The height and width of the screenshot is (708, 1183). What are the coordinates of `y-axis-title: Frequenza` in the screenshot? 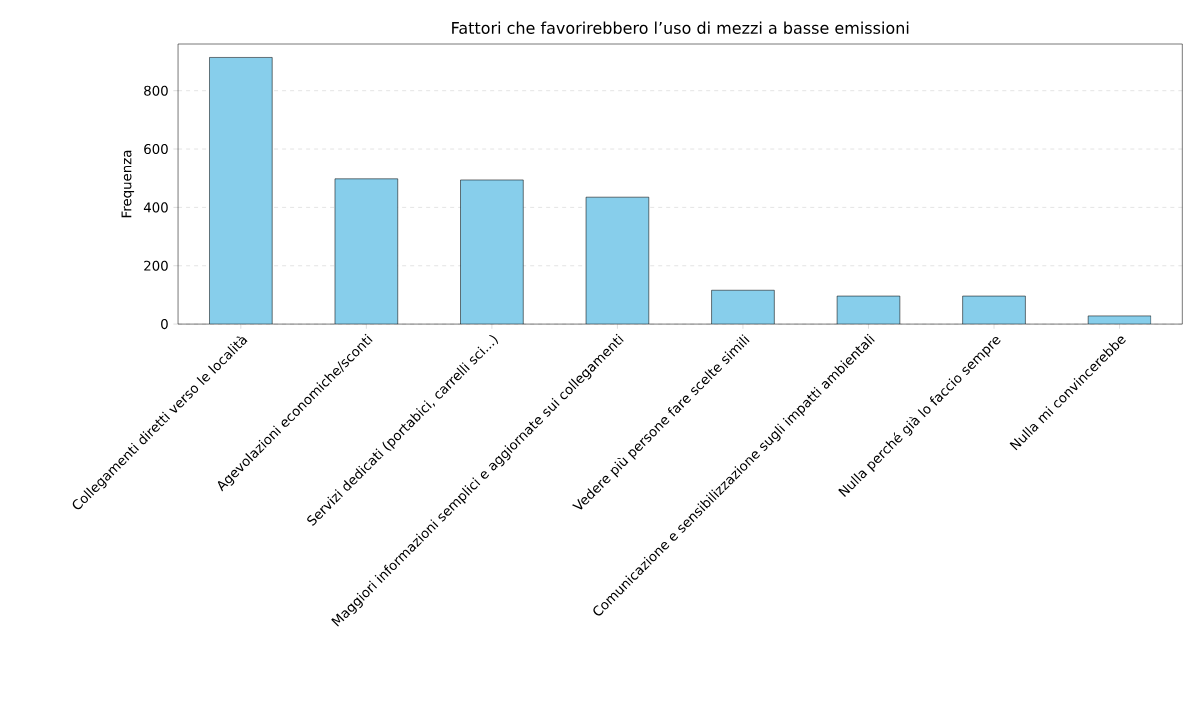 It's located at (128, 184).